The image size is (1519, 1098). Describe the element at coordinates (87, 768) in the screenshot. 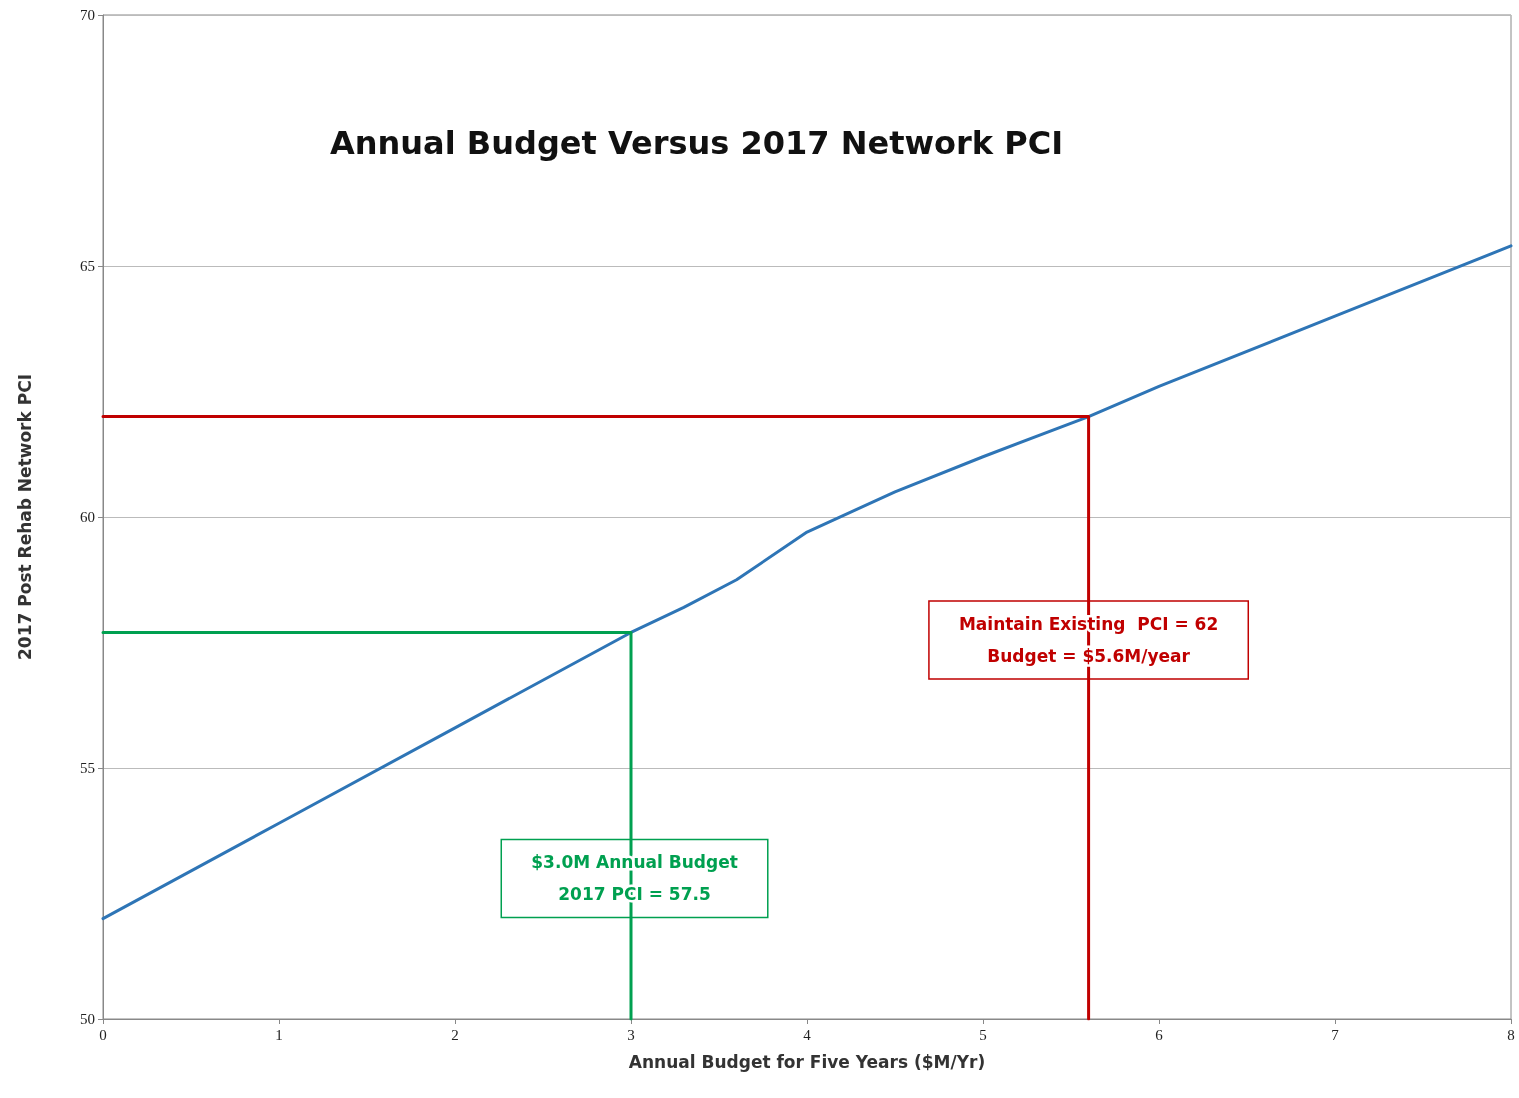

I see `y-tick-label: 55` at that location.